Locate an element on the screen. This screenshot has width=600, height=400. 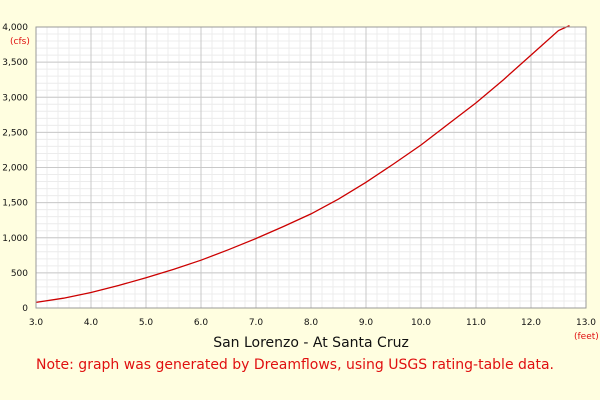
y-tick-label: 2,000 is located at coordinates (15, 169).